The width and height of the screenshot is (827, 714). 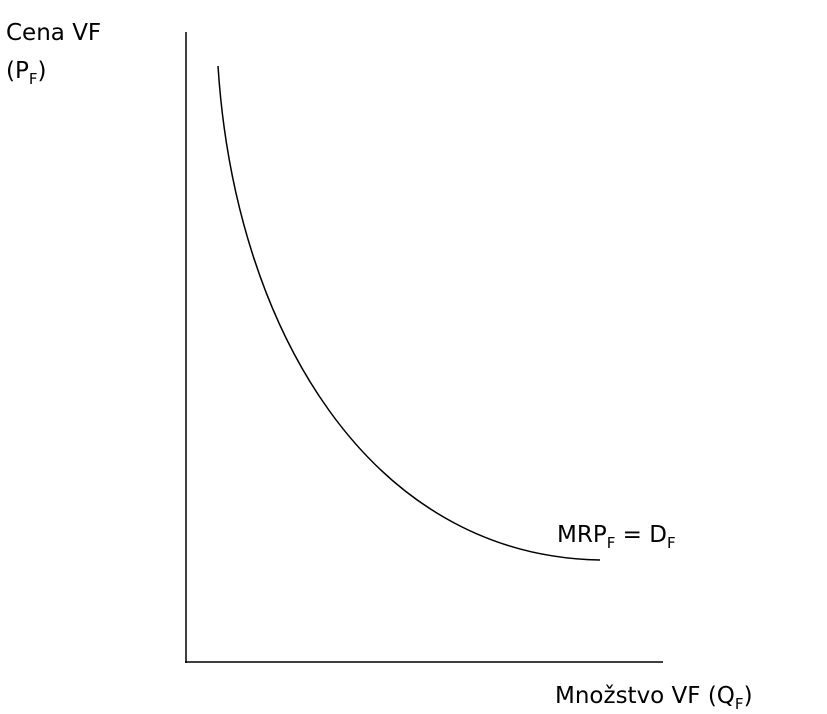 What do you see at coordinates (641, 535) in the screenshot?
I see `text-part: = D` at bounding box center [641, 535].